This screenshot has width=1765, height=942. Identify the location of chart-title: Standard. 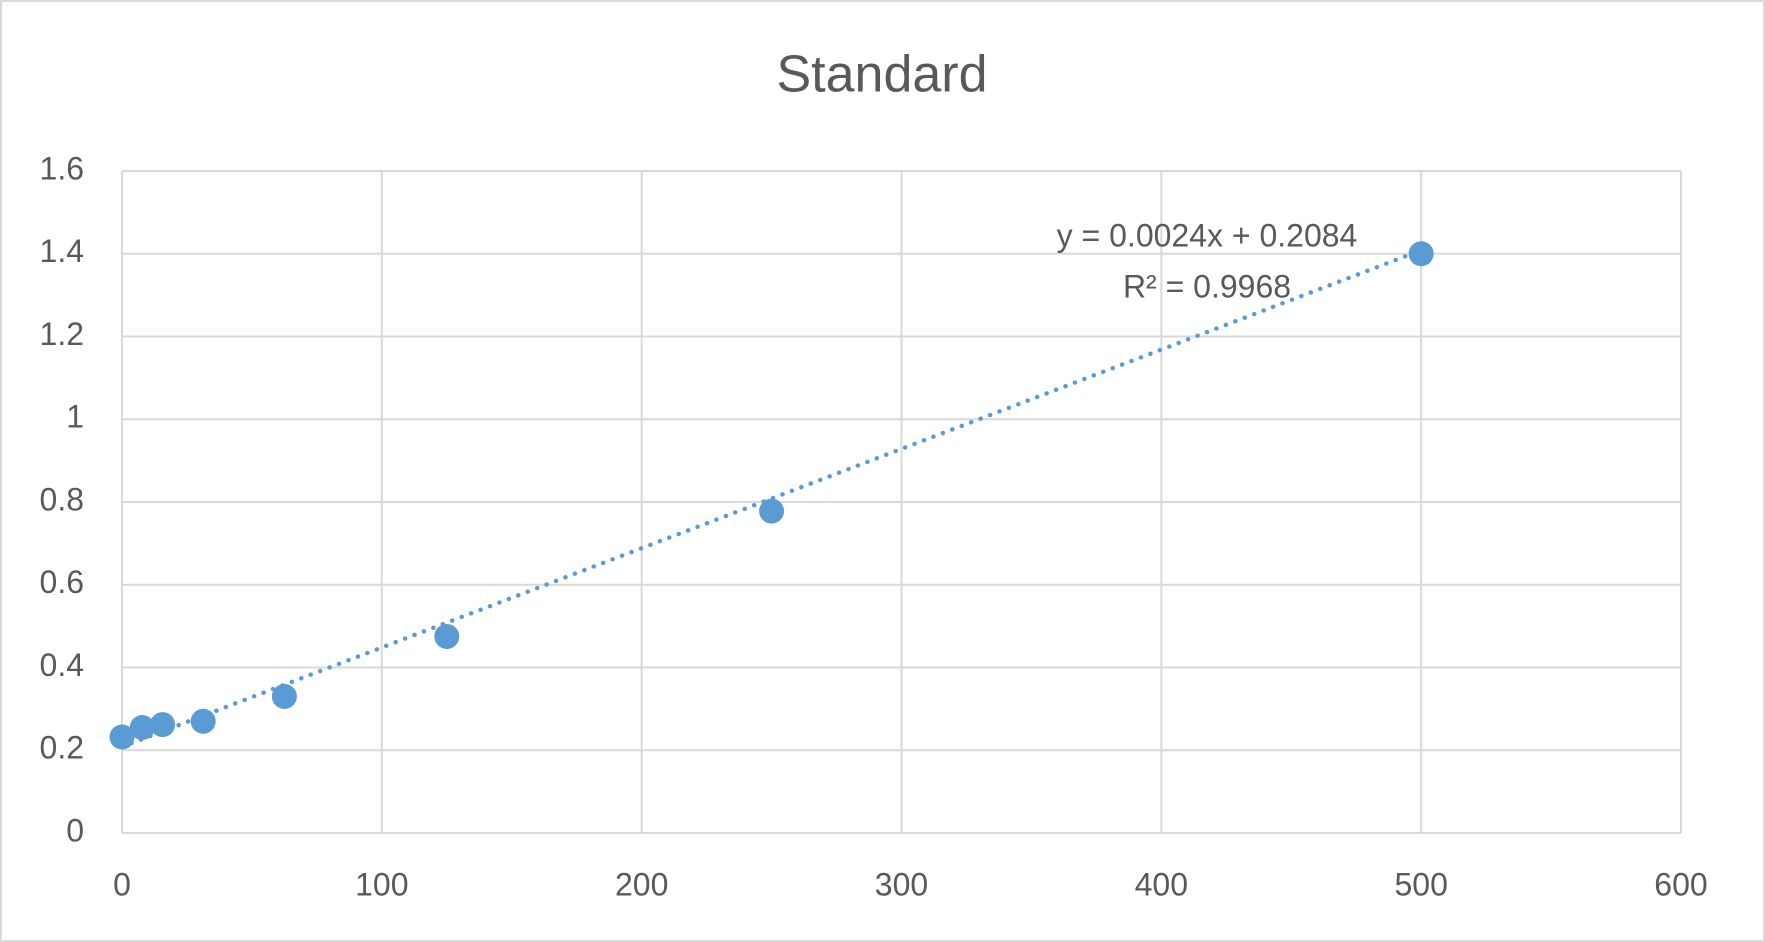
(881, 75).